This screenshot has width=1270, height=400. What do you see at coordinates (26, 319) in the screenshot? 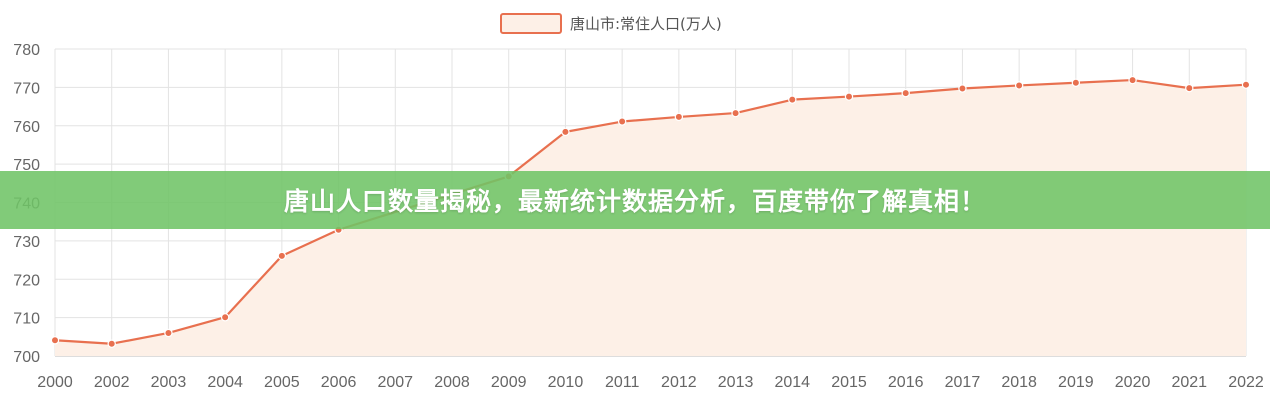
I see `y-tick-label: 710` at bounding box center [26, 319].